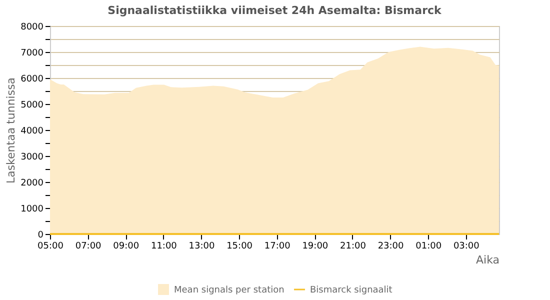 The image size is (550, 300). I want to click on x-axis-title: Aika, so click(488, 260).